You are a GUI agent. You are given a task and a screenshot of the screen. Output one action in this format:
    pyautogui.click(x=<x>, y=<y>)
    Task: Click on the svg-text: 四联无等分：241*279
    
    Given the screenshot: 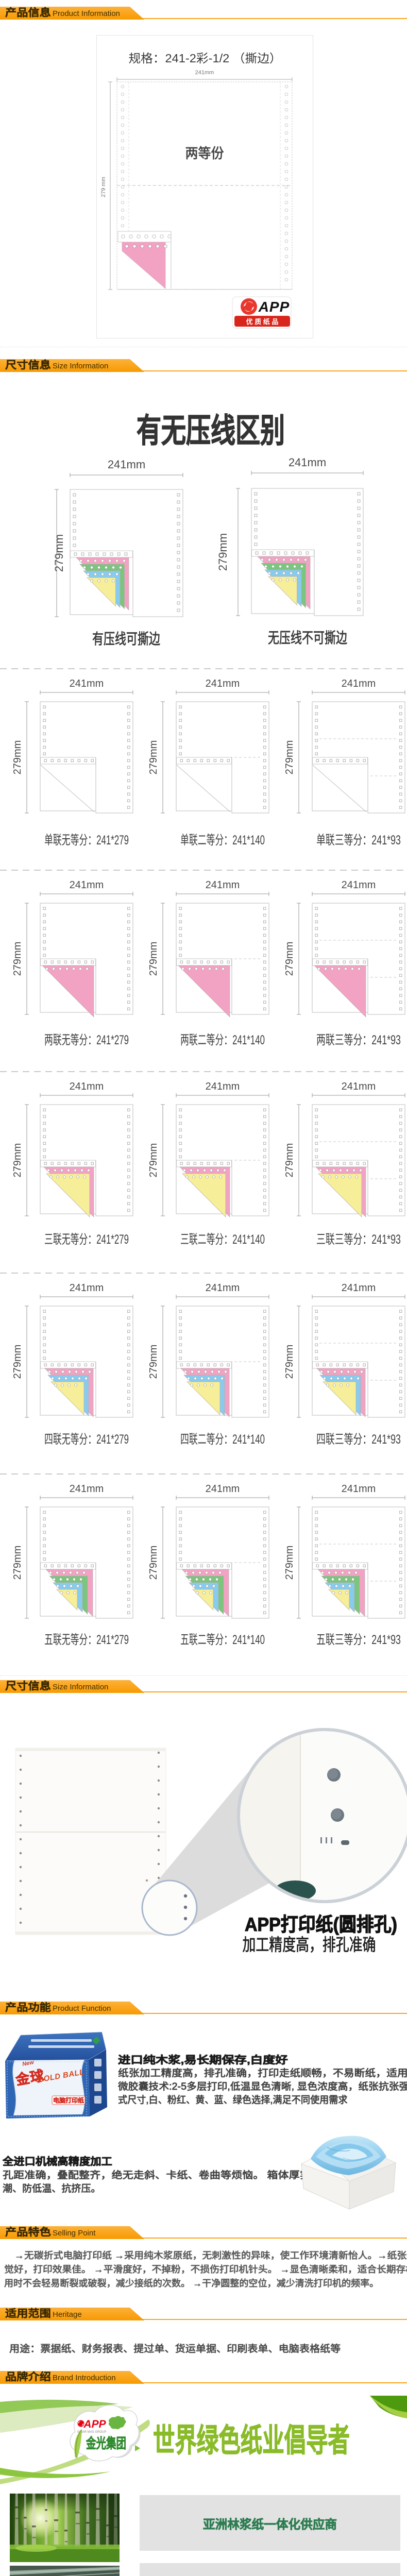 What is the action you would take?
    pyautogui.click(x=86, y=1439)
    